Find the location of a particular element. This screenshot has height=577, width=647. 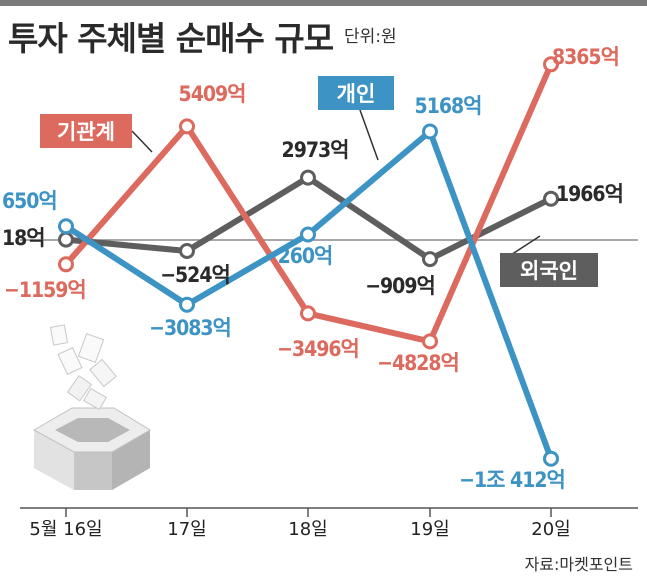

x-tick-label: 5월 16일 is located at coordinates (65, 529).